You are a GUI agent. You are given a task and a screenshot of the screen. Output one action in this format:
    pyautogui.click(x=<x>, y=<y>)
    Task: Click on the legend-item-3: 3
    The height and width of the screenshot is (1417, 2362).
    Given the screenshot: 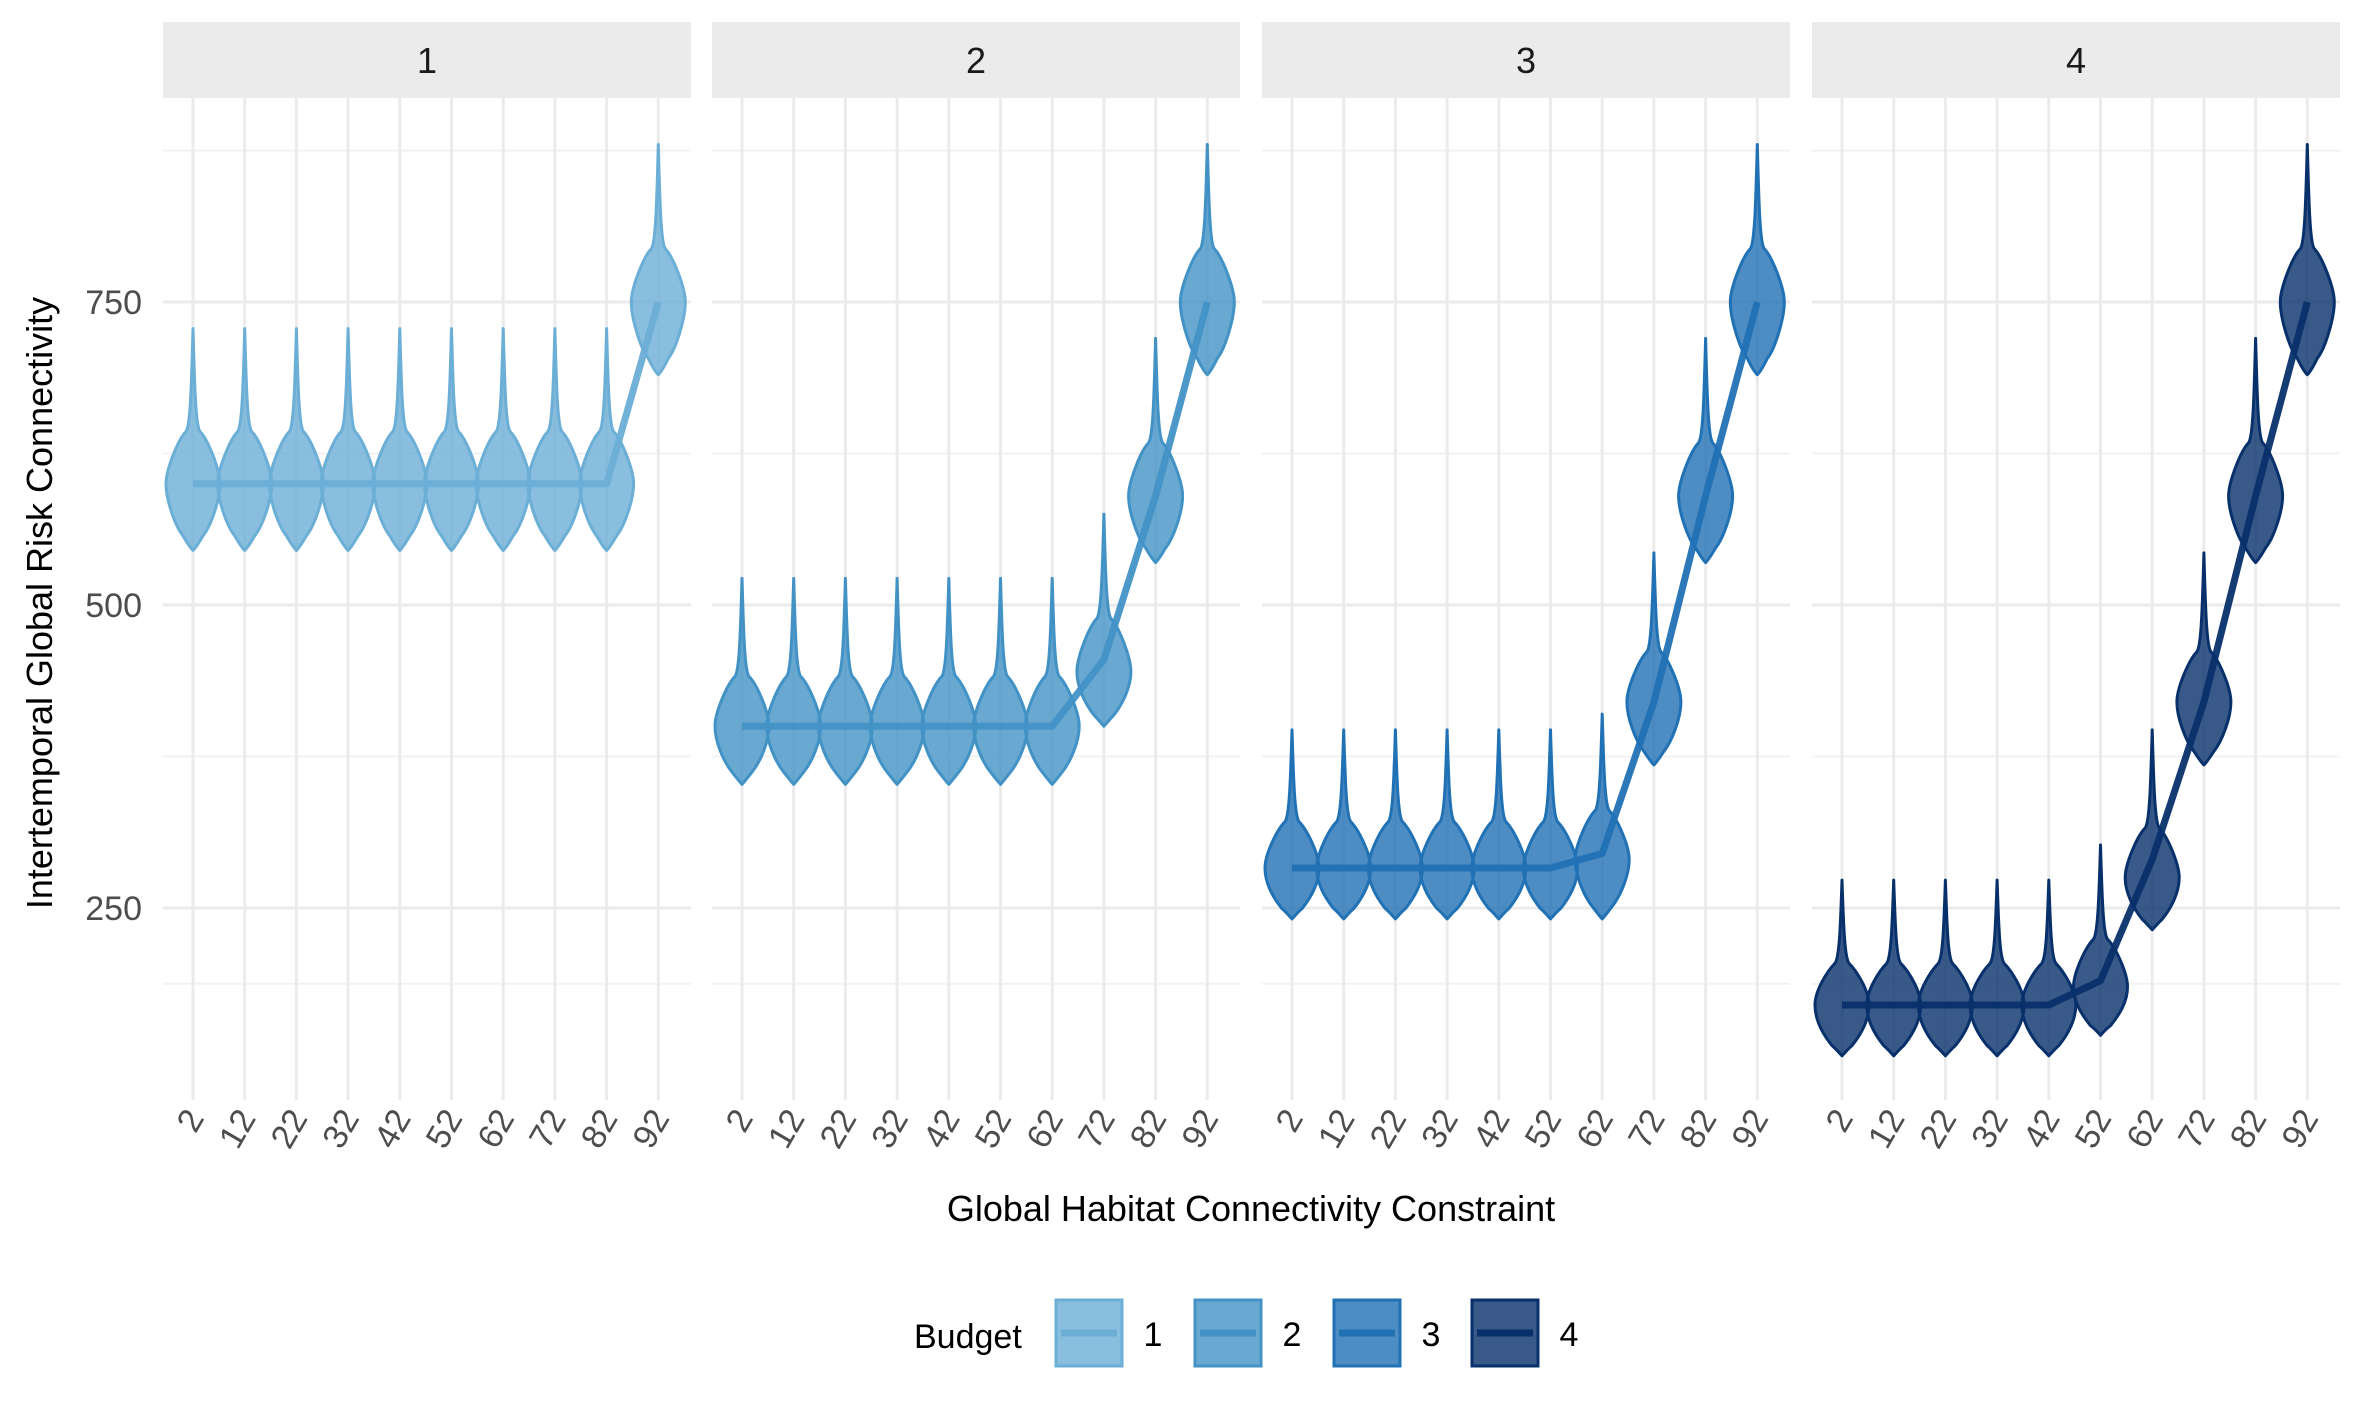 What is the action you would take?
    pyautogui.click(x=1386, y=1333)
    